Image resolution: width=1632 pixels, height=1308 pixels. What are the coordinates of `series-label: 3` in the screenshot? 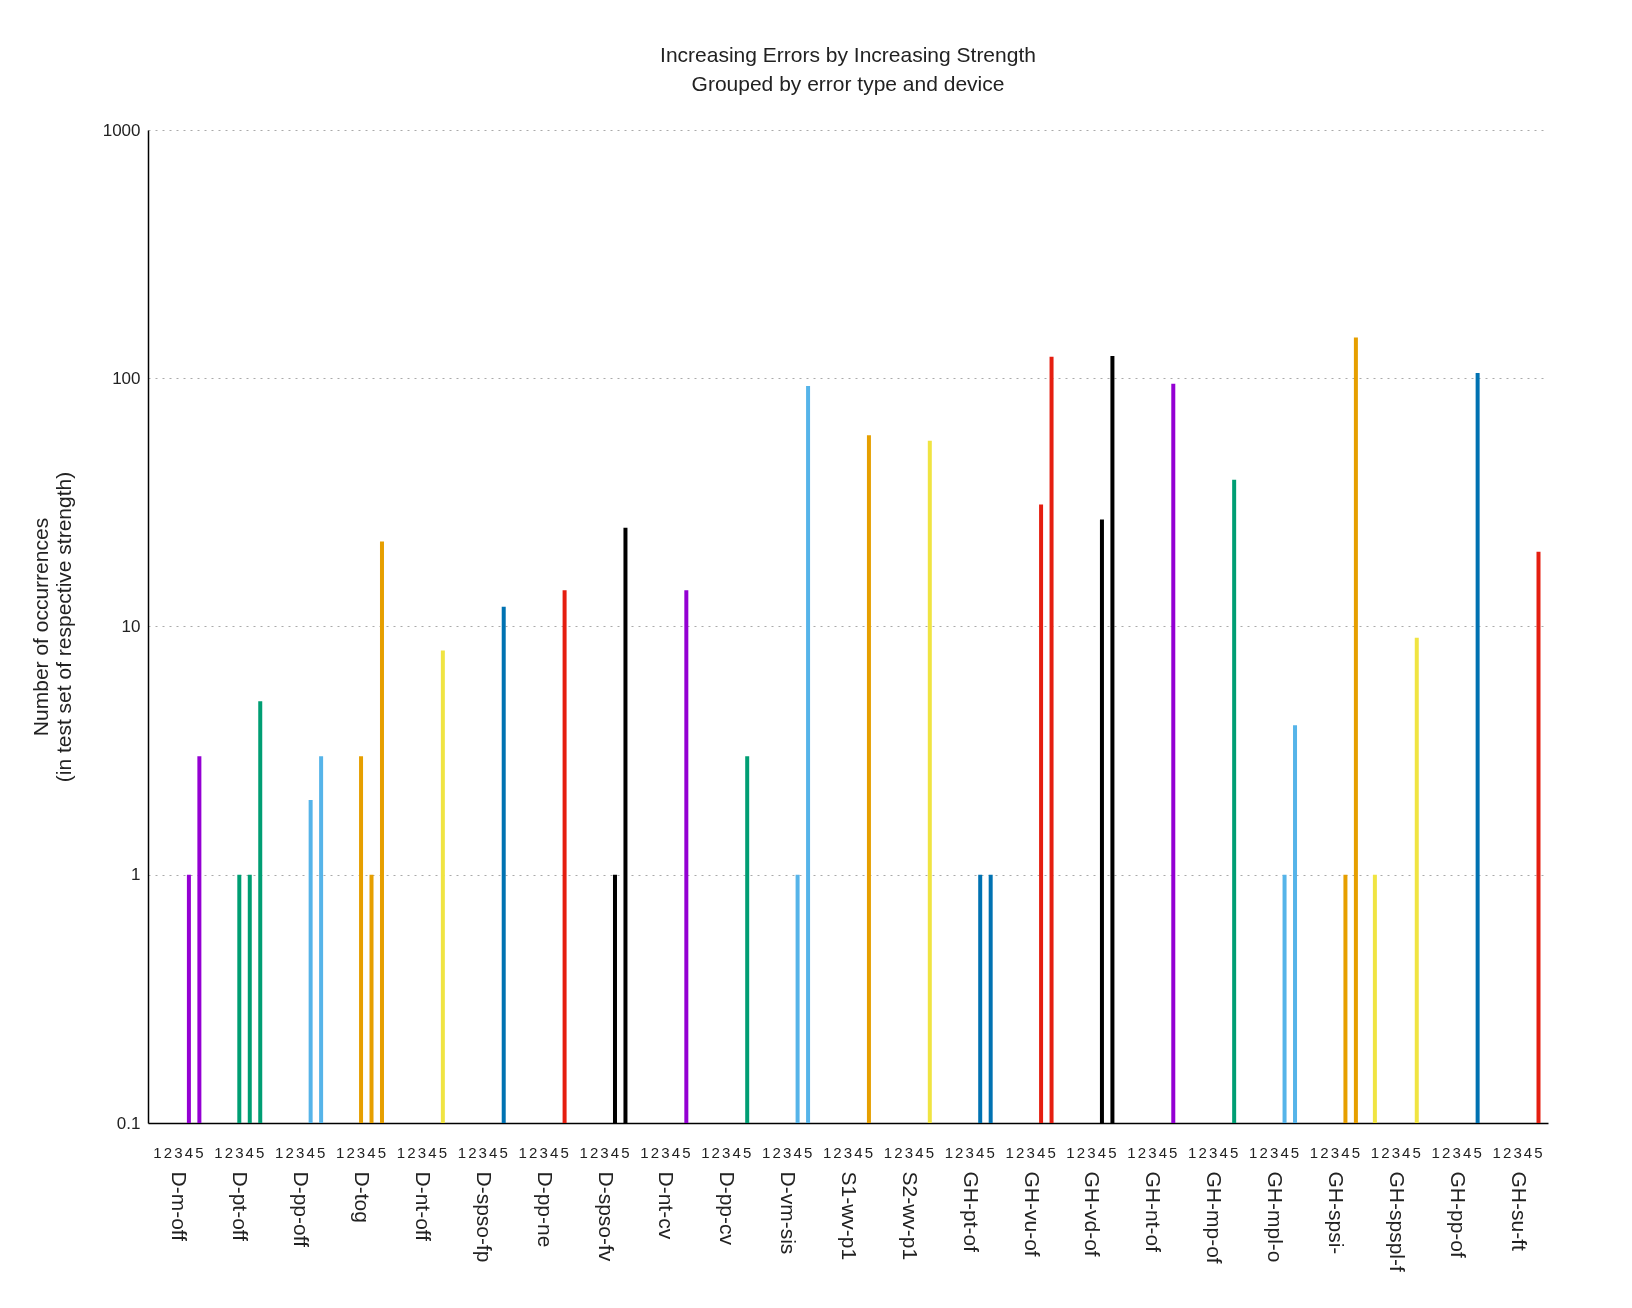 It's located at (239, 1152).